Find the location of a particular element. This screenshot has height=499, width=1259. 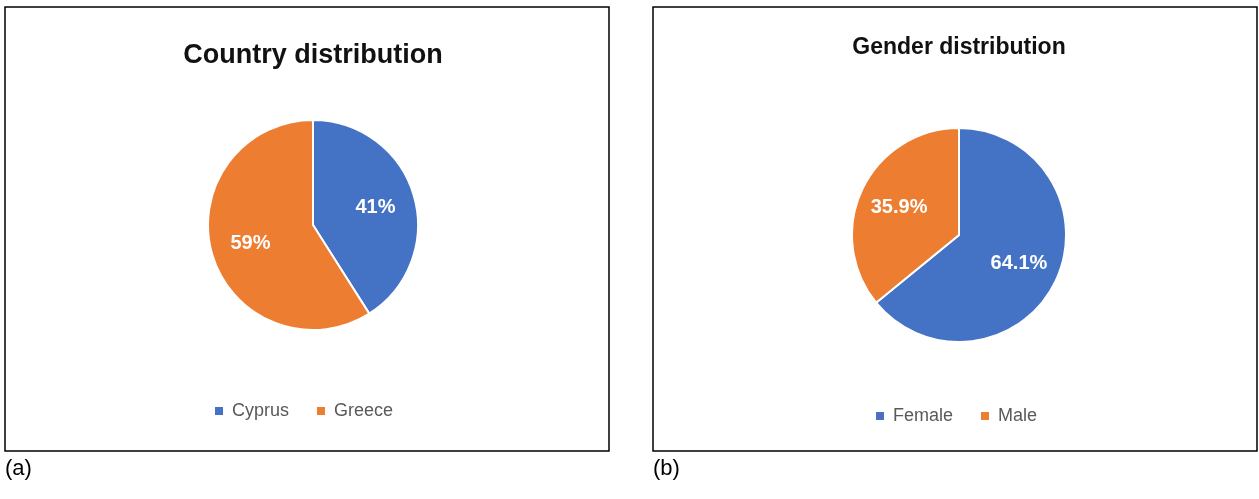

chart-title: Country distribution is located at coordinates (313, 54).